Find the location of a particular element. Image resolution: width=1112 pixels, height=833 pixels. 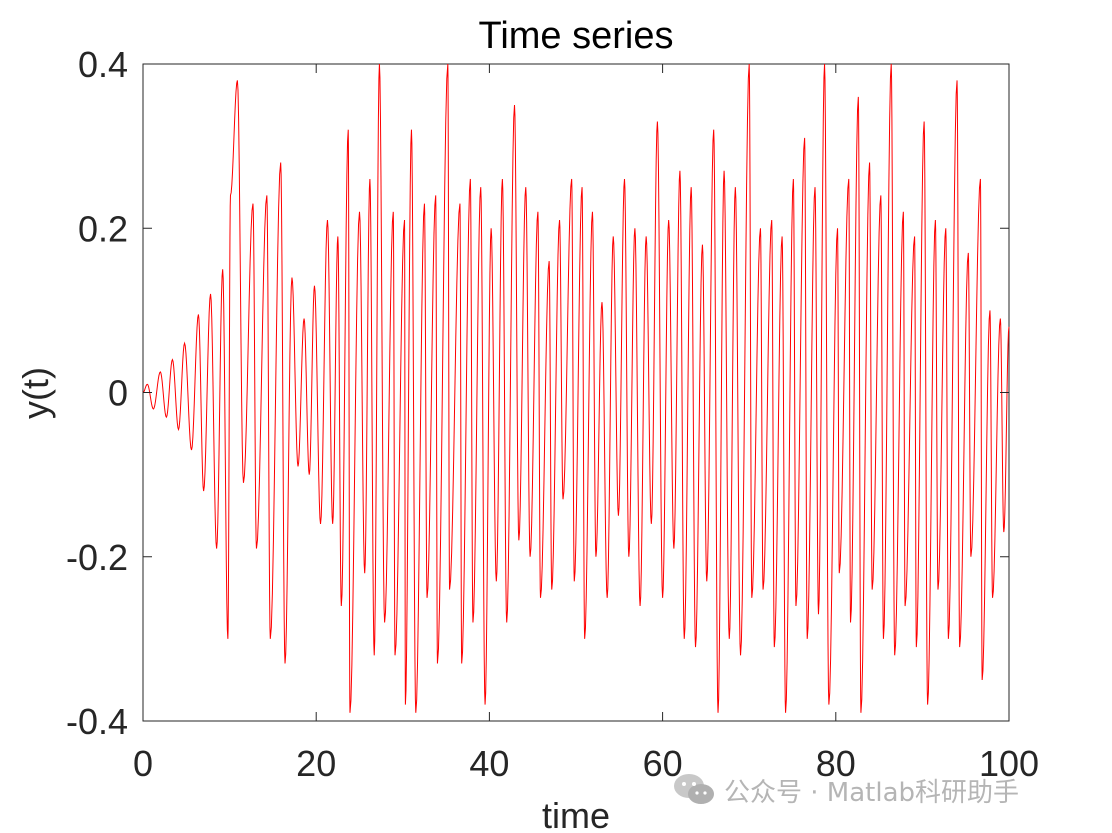

x-tick-label: 60 is located at coordinates (663, 763).